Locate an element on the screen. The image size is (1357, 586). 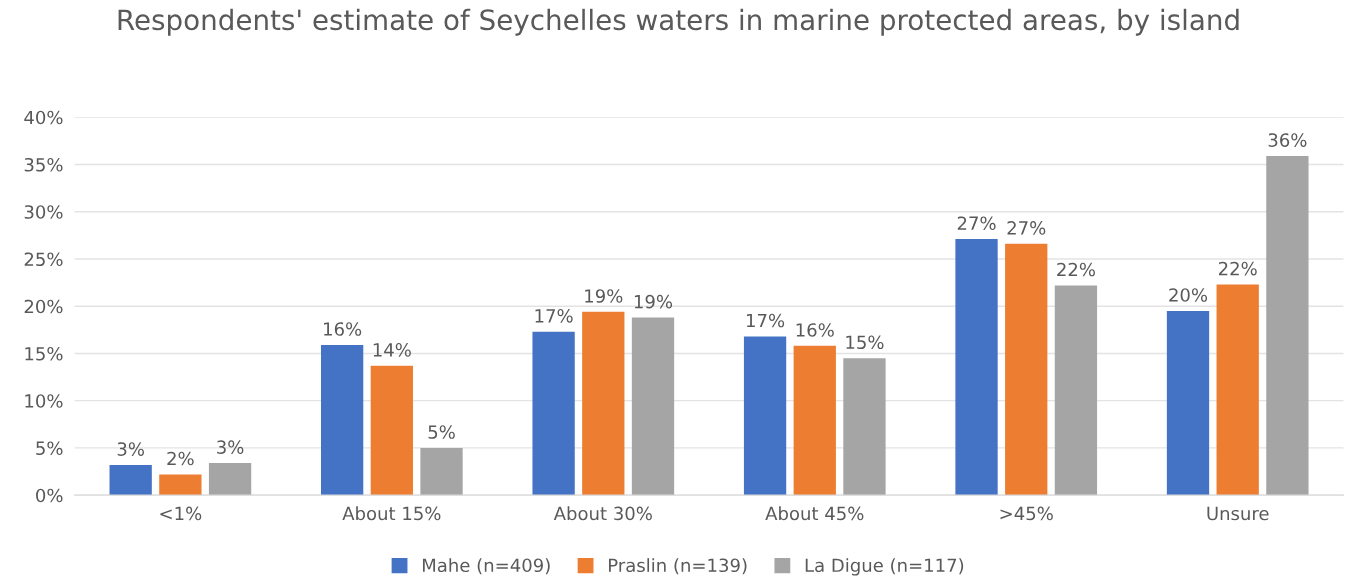
legend-label: Mahe (n=409) is located at coordinates (486, 566).